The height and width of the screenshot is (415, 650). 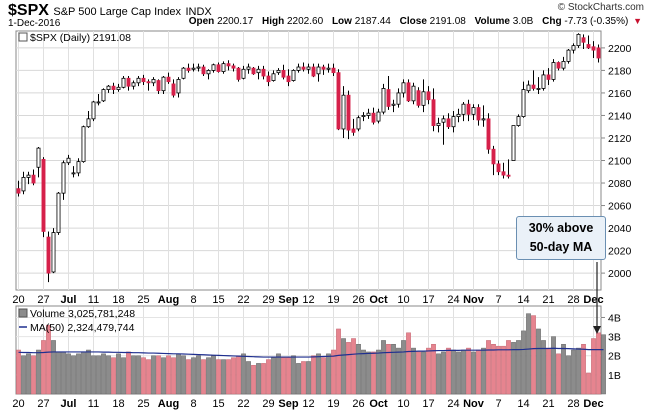 I want to click on price-y-tick-label: 2120, so click(x=620, y=139).